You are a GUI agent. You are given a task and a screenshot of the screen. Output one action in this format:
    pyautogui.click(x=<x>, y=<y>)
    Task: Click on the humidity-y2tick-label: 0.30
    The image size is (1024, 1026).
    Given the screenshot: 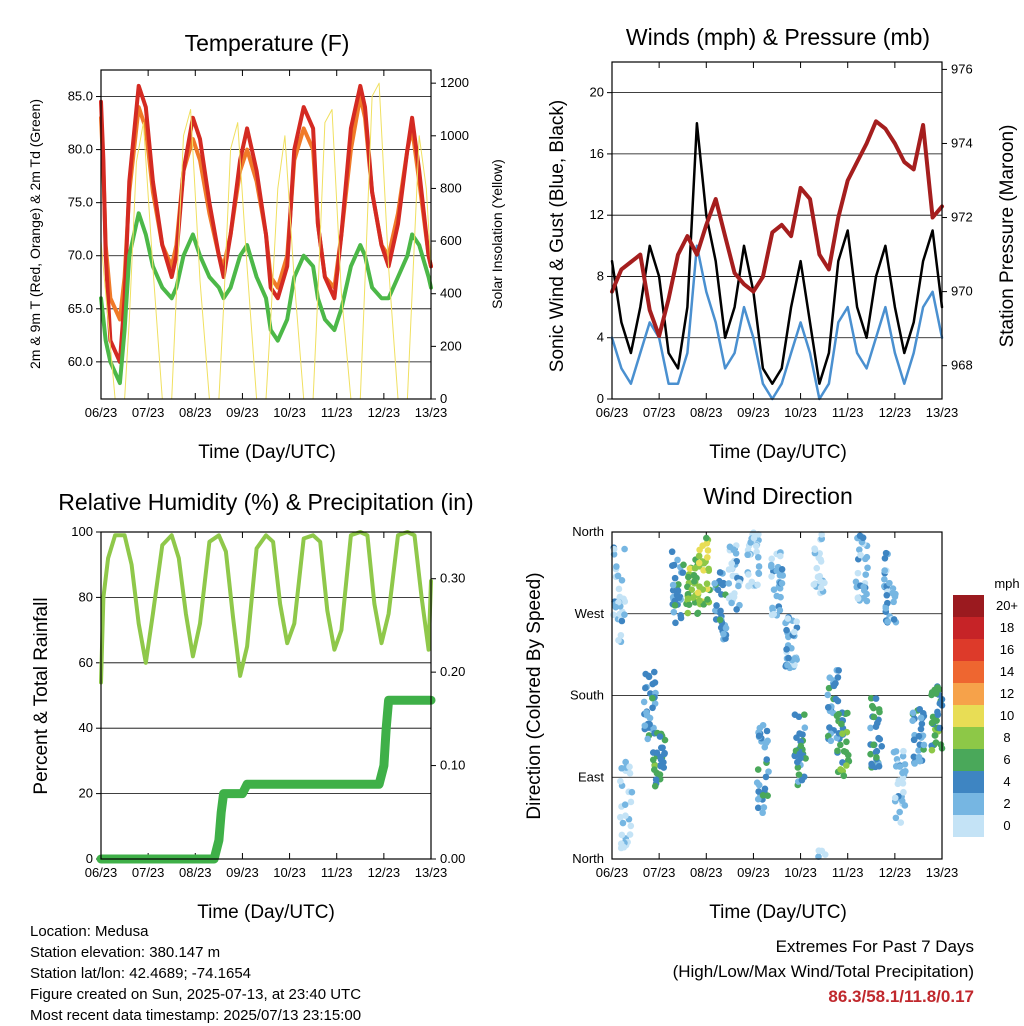 What is the action you would take?
    pyautogui.click(x=452, y=578)
    